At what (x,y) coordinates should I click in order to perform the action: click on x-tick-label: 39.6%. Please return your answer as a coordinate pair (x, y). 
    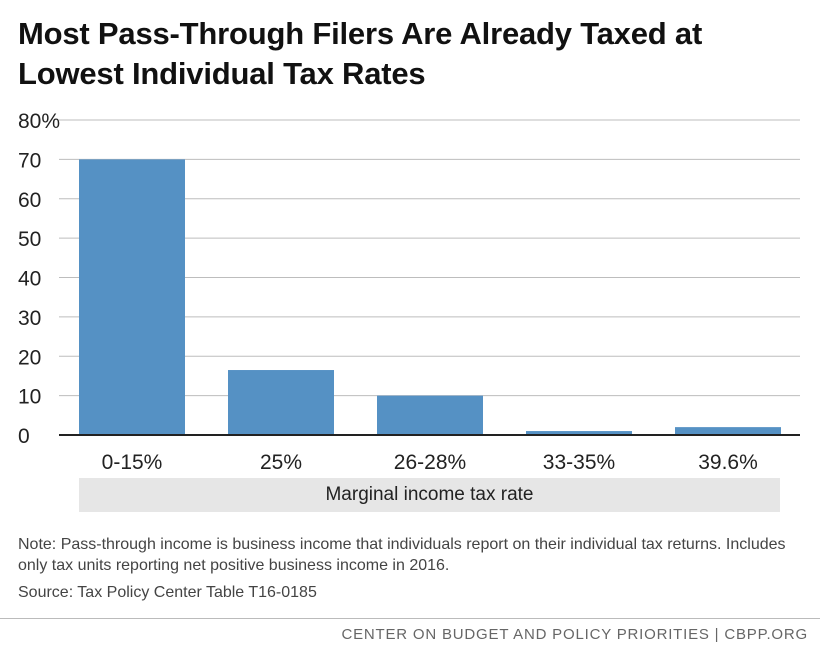
    Looking at the image, I should click on (728, 461).